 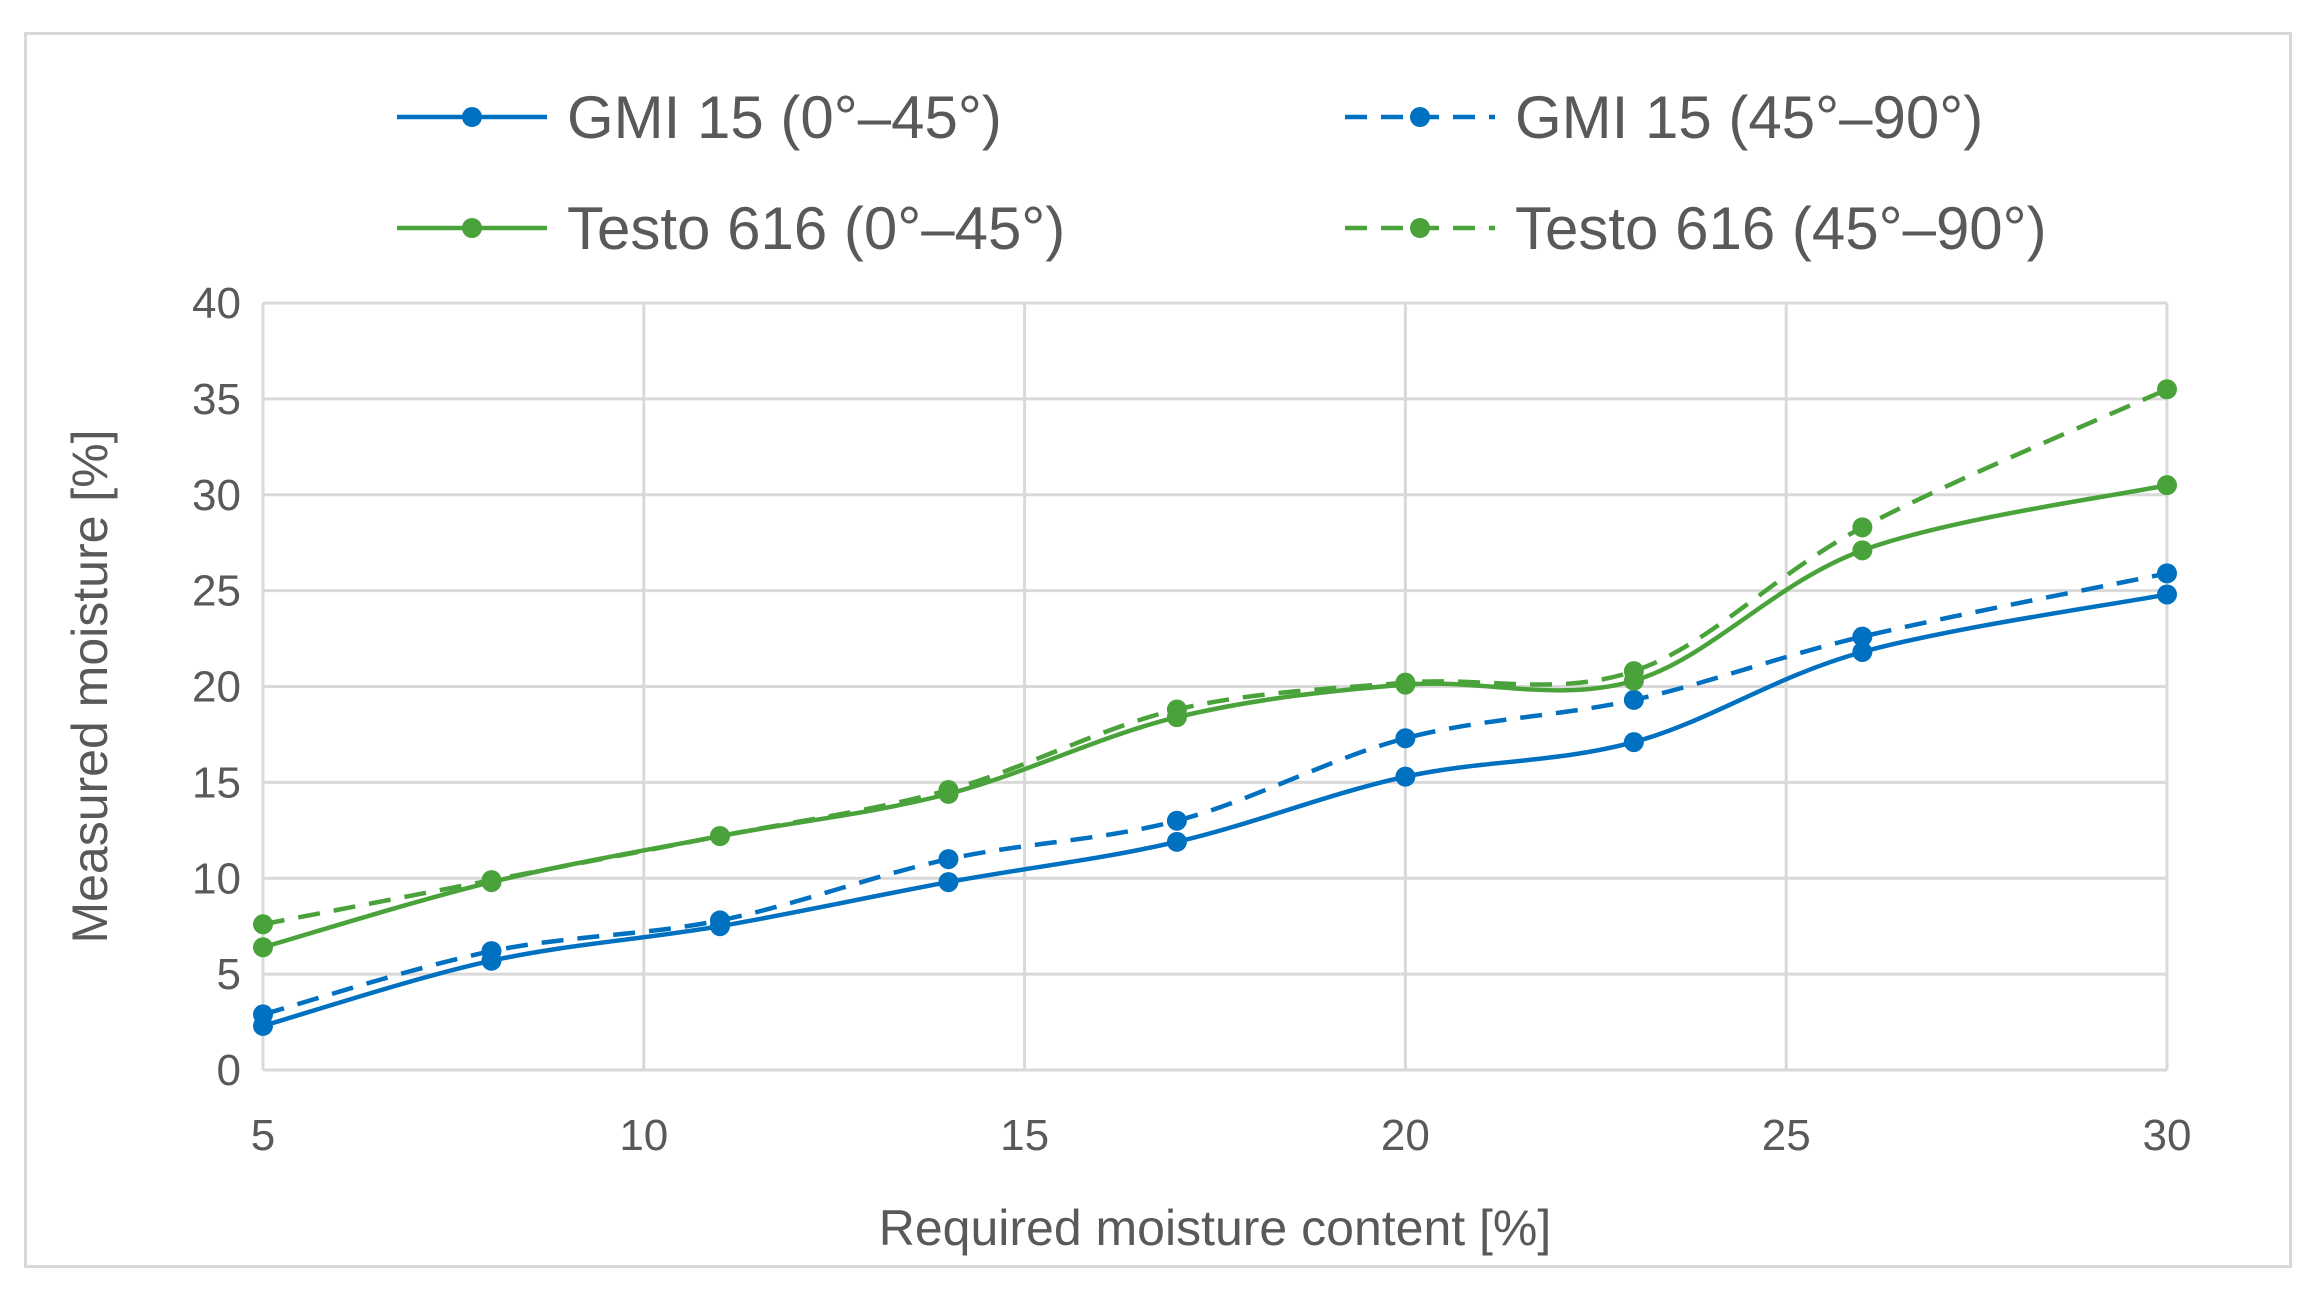 What do you see at coordinates (1024, 1135) in the screenshot?
I see `x-tick-label: 15` at bounding box center [1024, 1135].